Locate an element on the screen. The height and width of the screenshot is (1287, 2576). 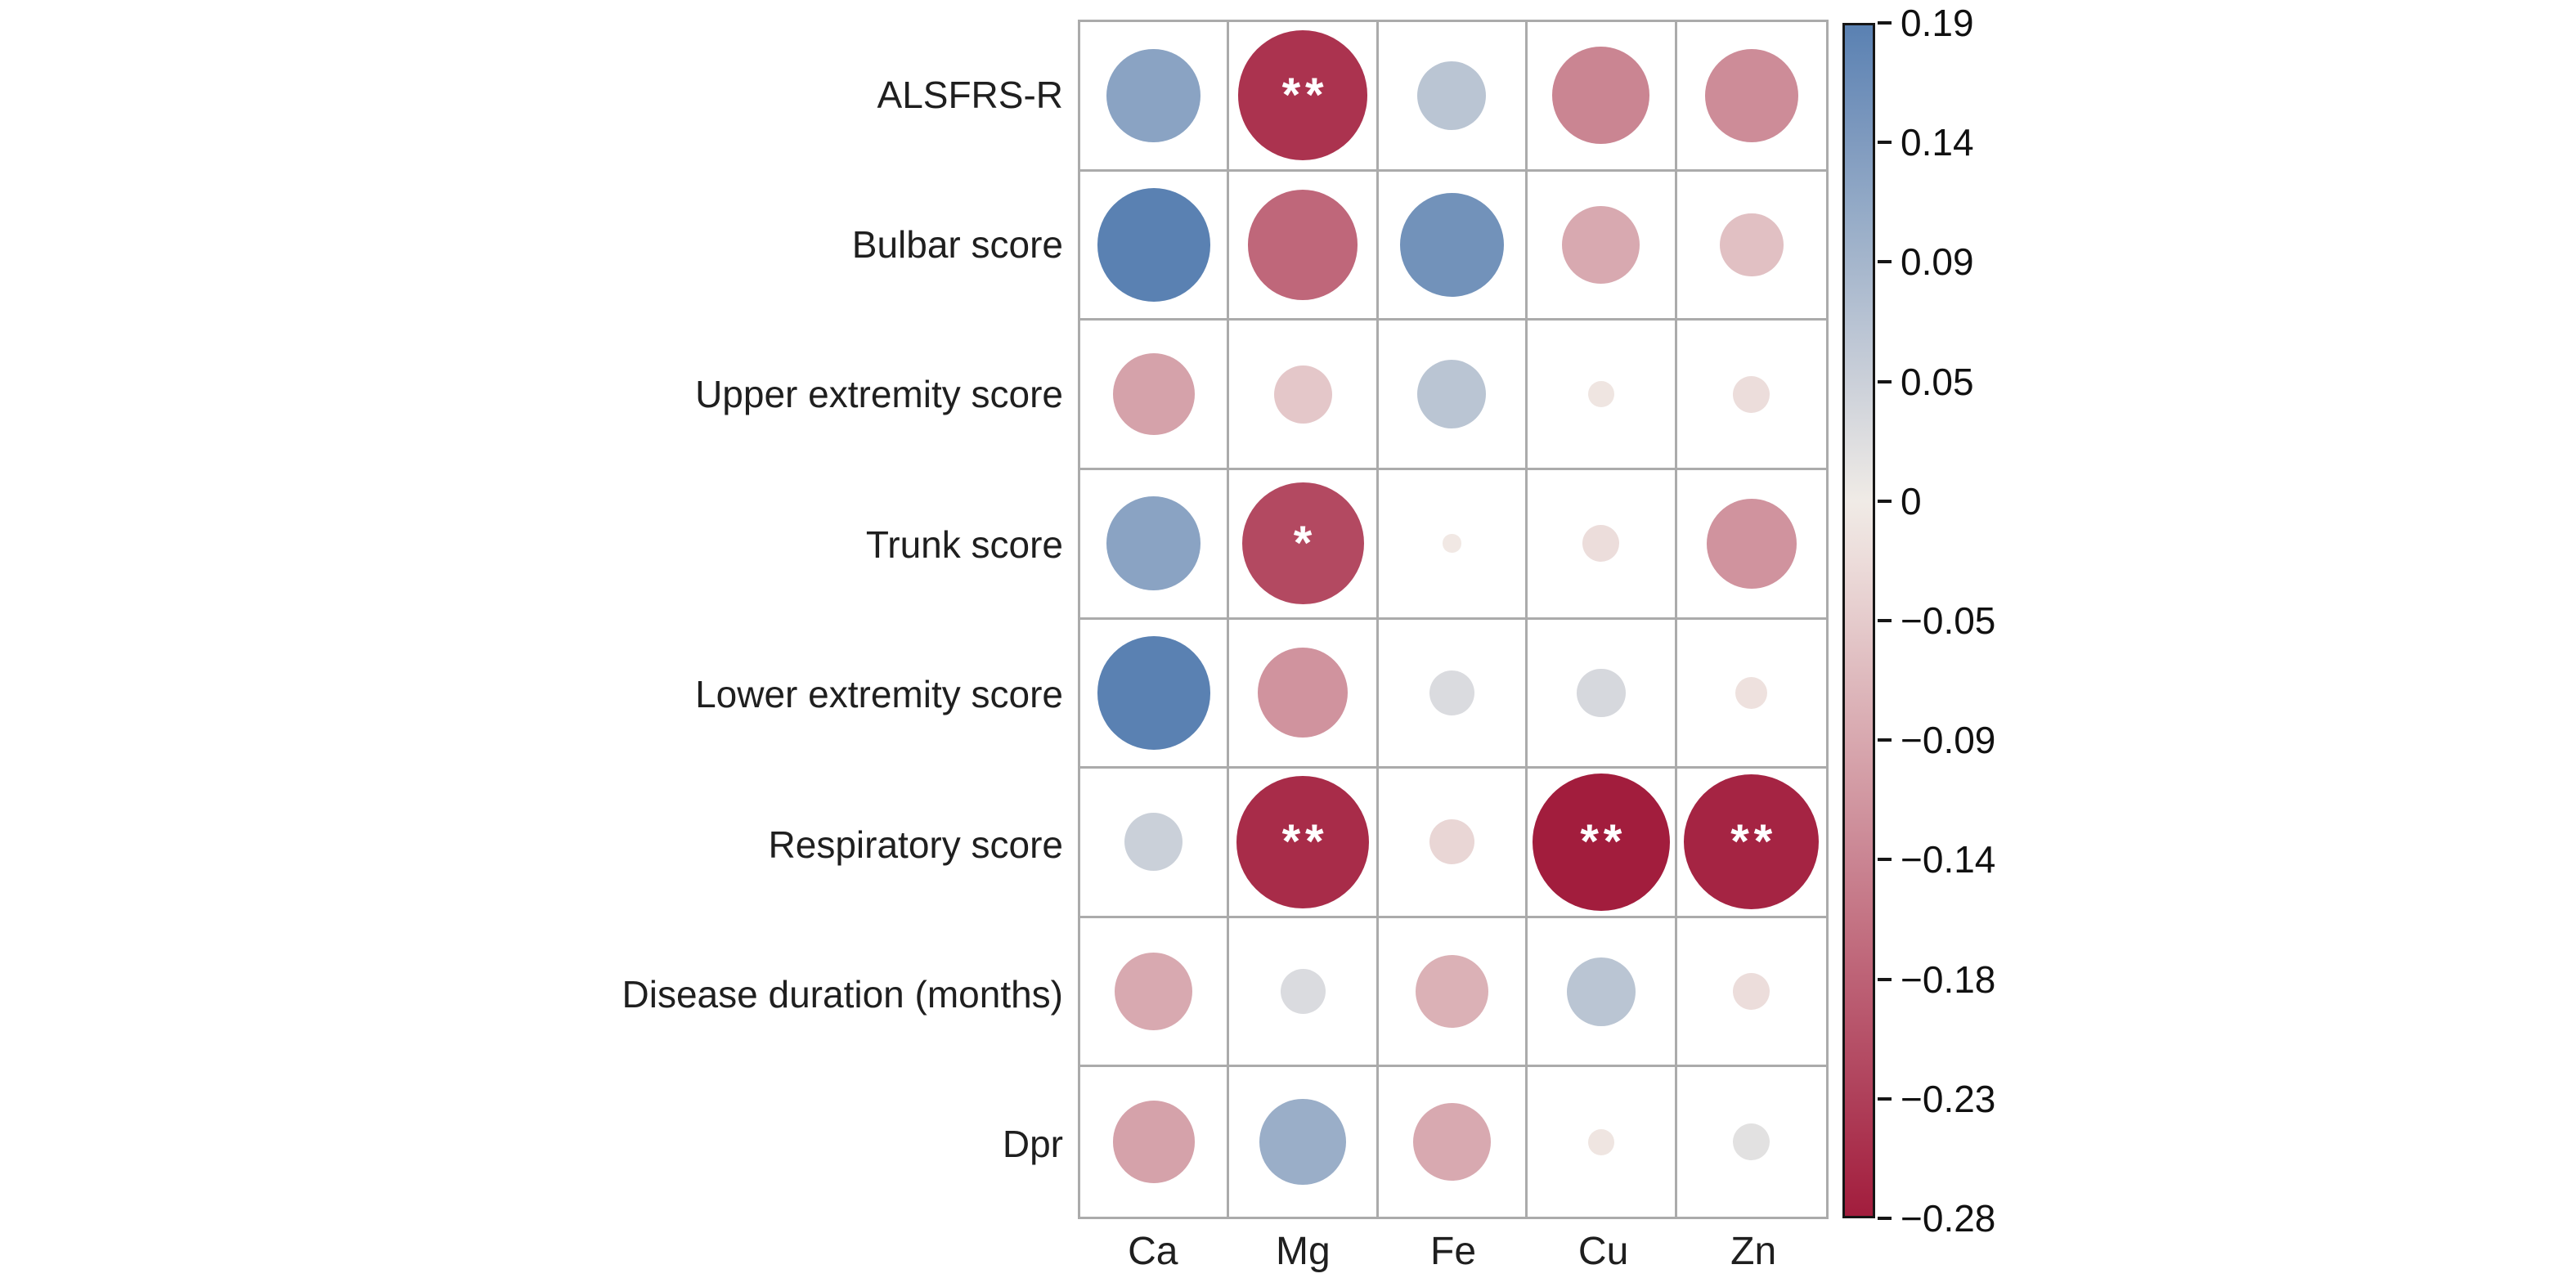
significance-marker: * is located at coordinates (1305, 543).